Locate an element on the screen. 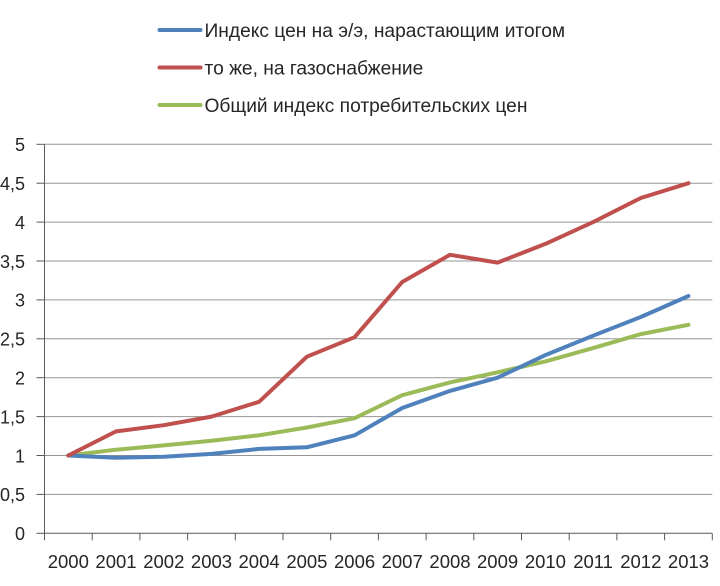  svg-text: 2001 is located at coordinates (115, 561).